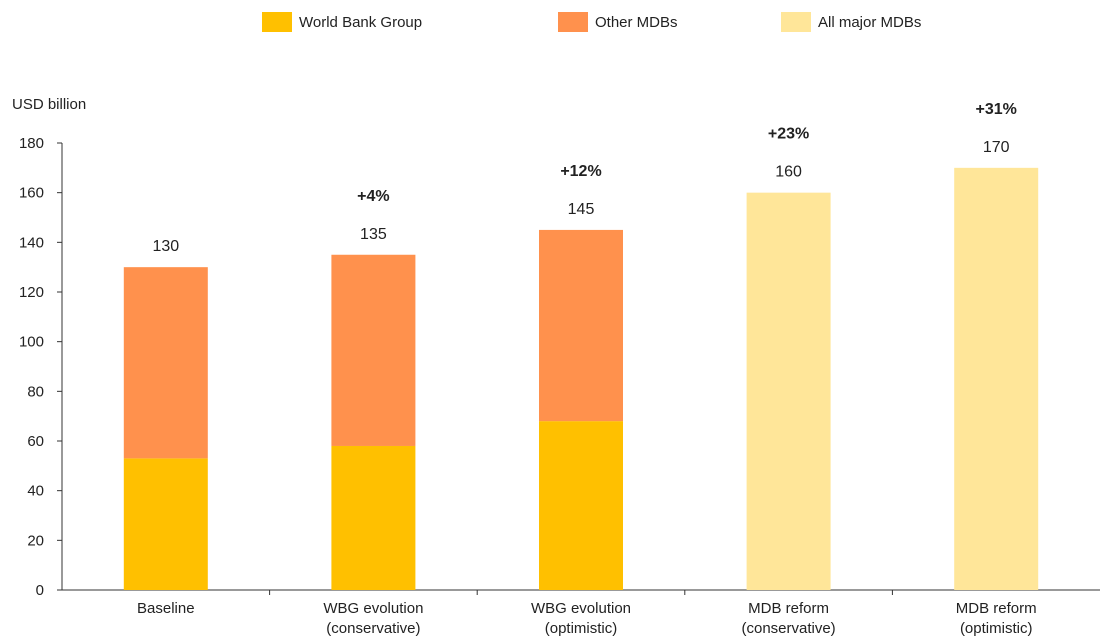 This screenshot has height=641, width=1102. What do you see at coordinates (31, 193) in the screenshot?
I see `y-tick-label: 160` at bounding box center [31, 193].